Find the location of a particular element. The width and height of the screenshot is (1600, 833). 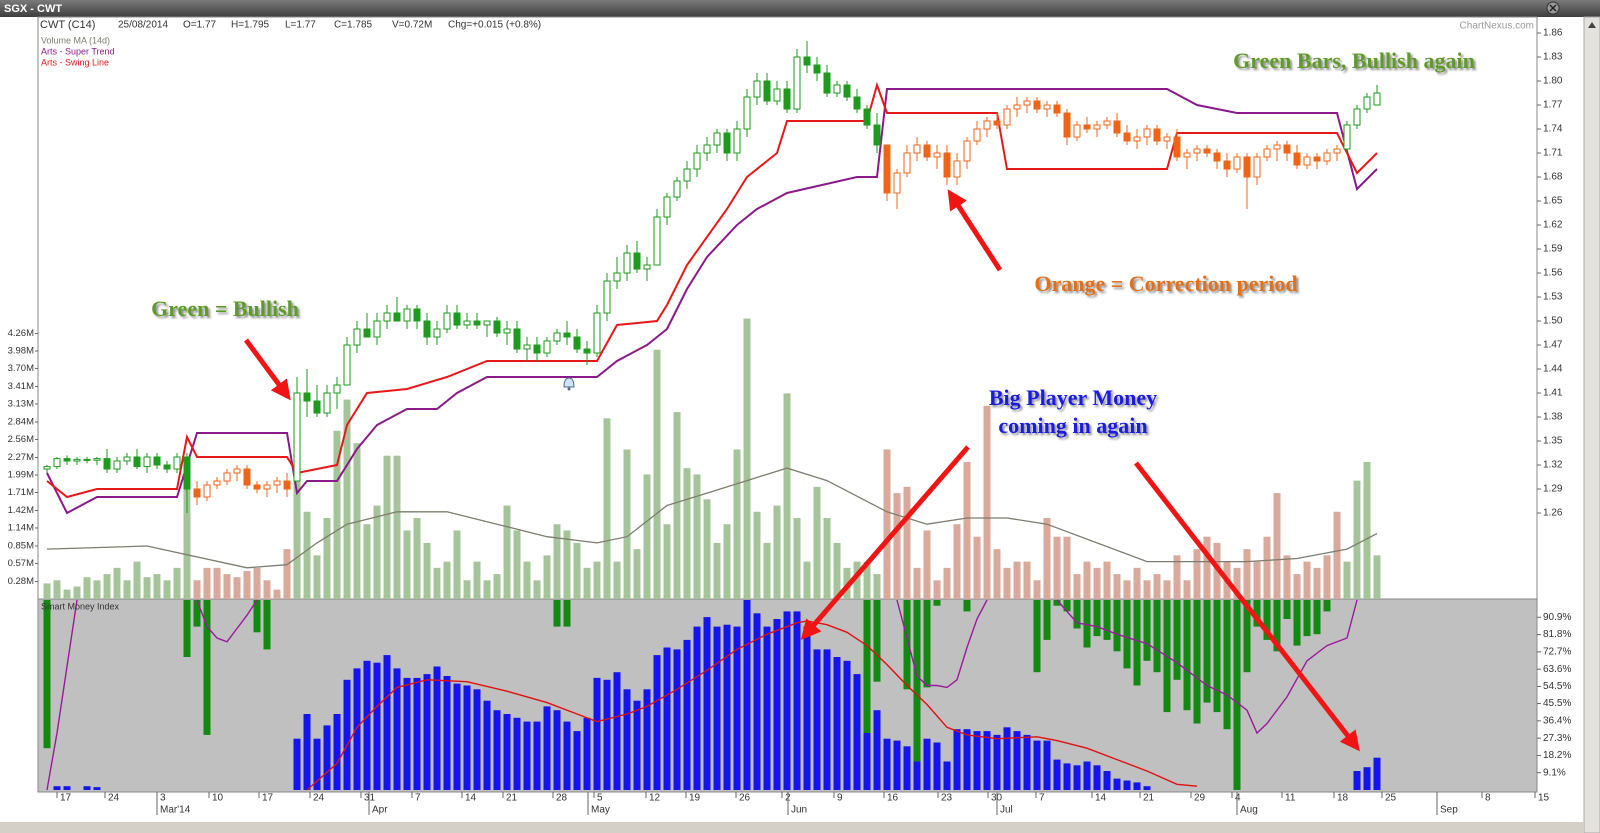

y-tick-label: 36.4% is located at coordinates (1557, 720).